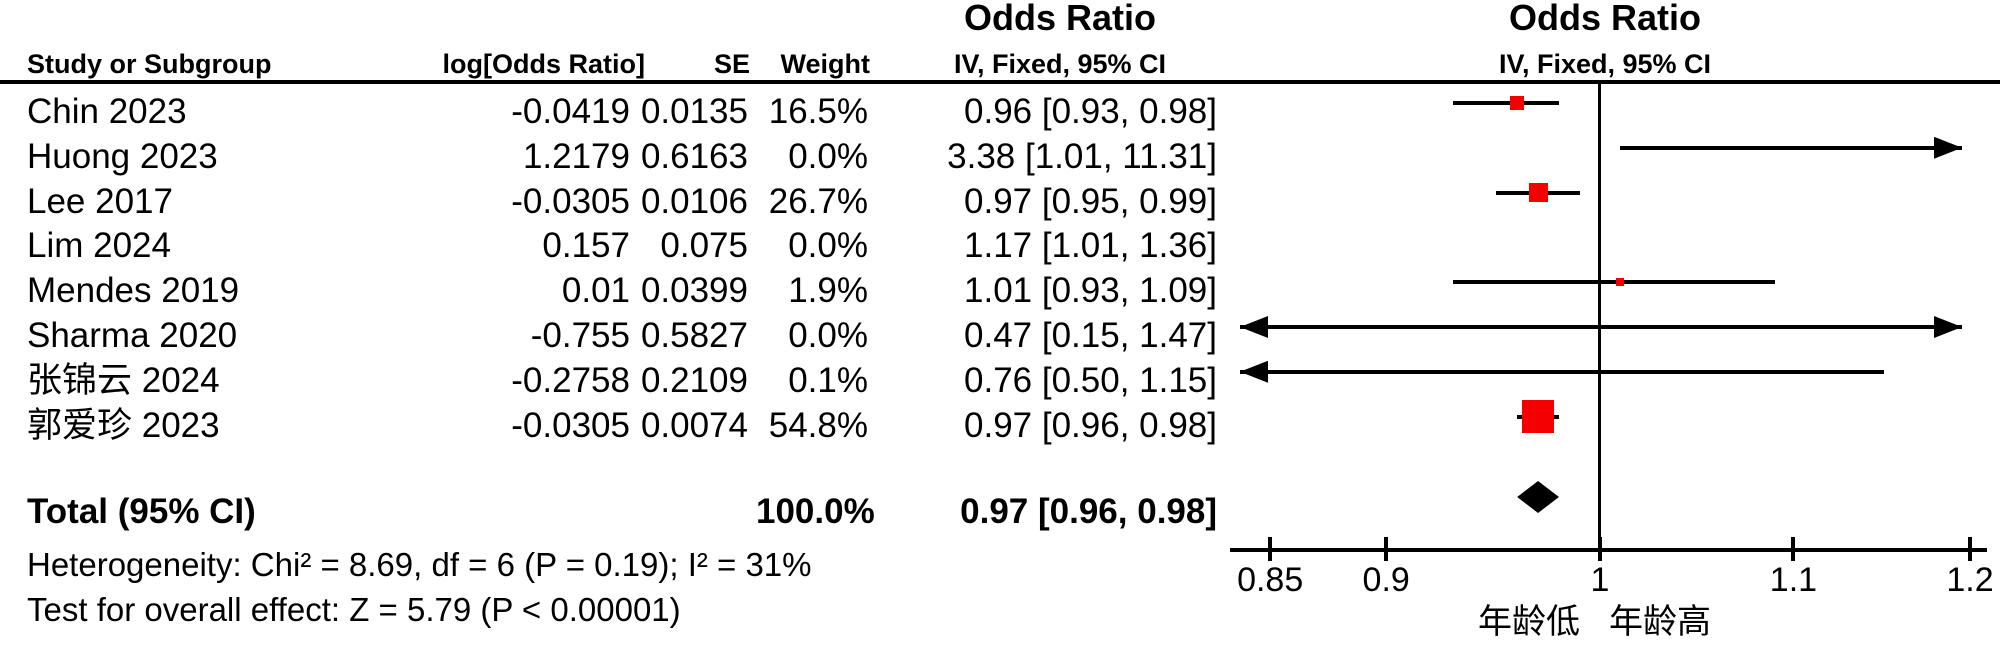 The height and width of the screenshot is (648, 2000). I want to click on se-value: 0.2109, so click(694, 380).